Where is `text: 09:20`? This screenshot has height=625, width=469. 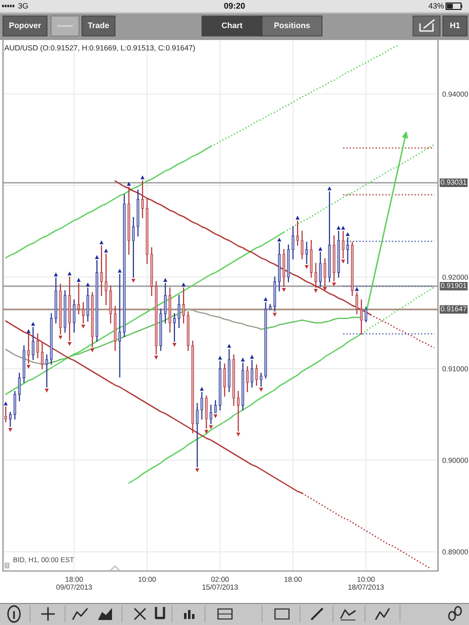 text: 09:20 is located at coordinates (234, 5).